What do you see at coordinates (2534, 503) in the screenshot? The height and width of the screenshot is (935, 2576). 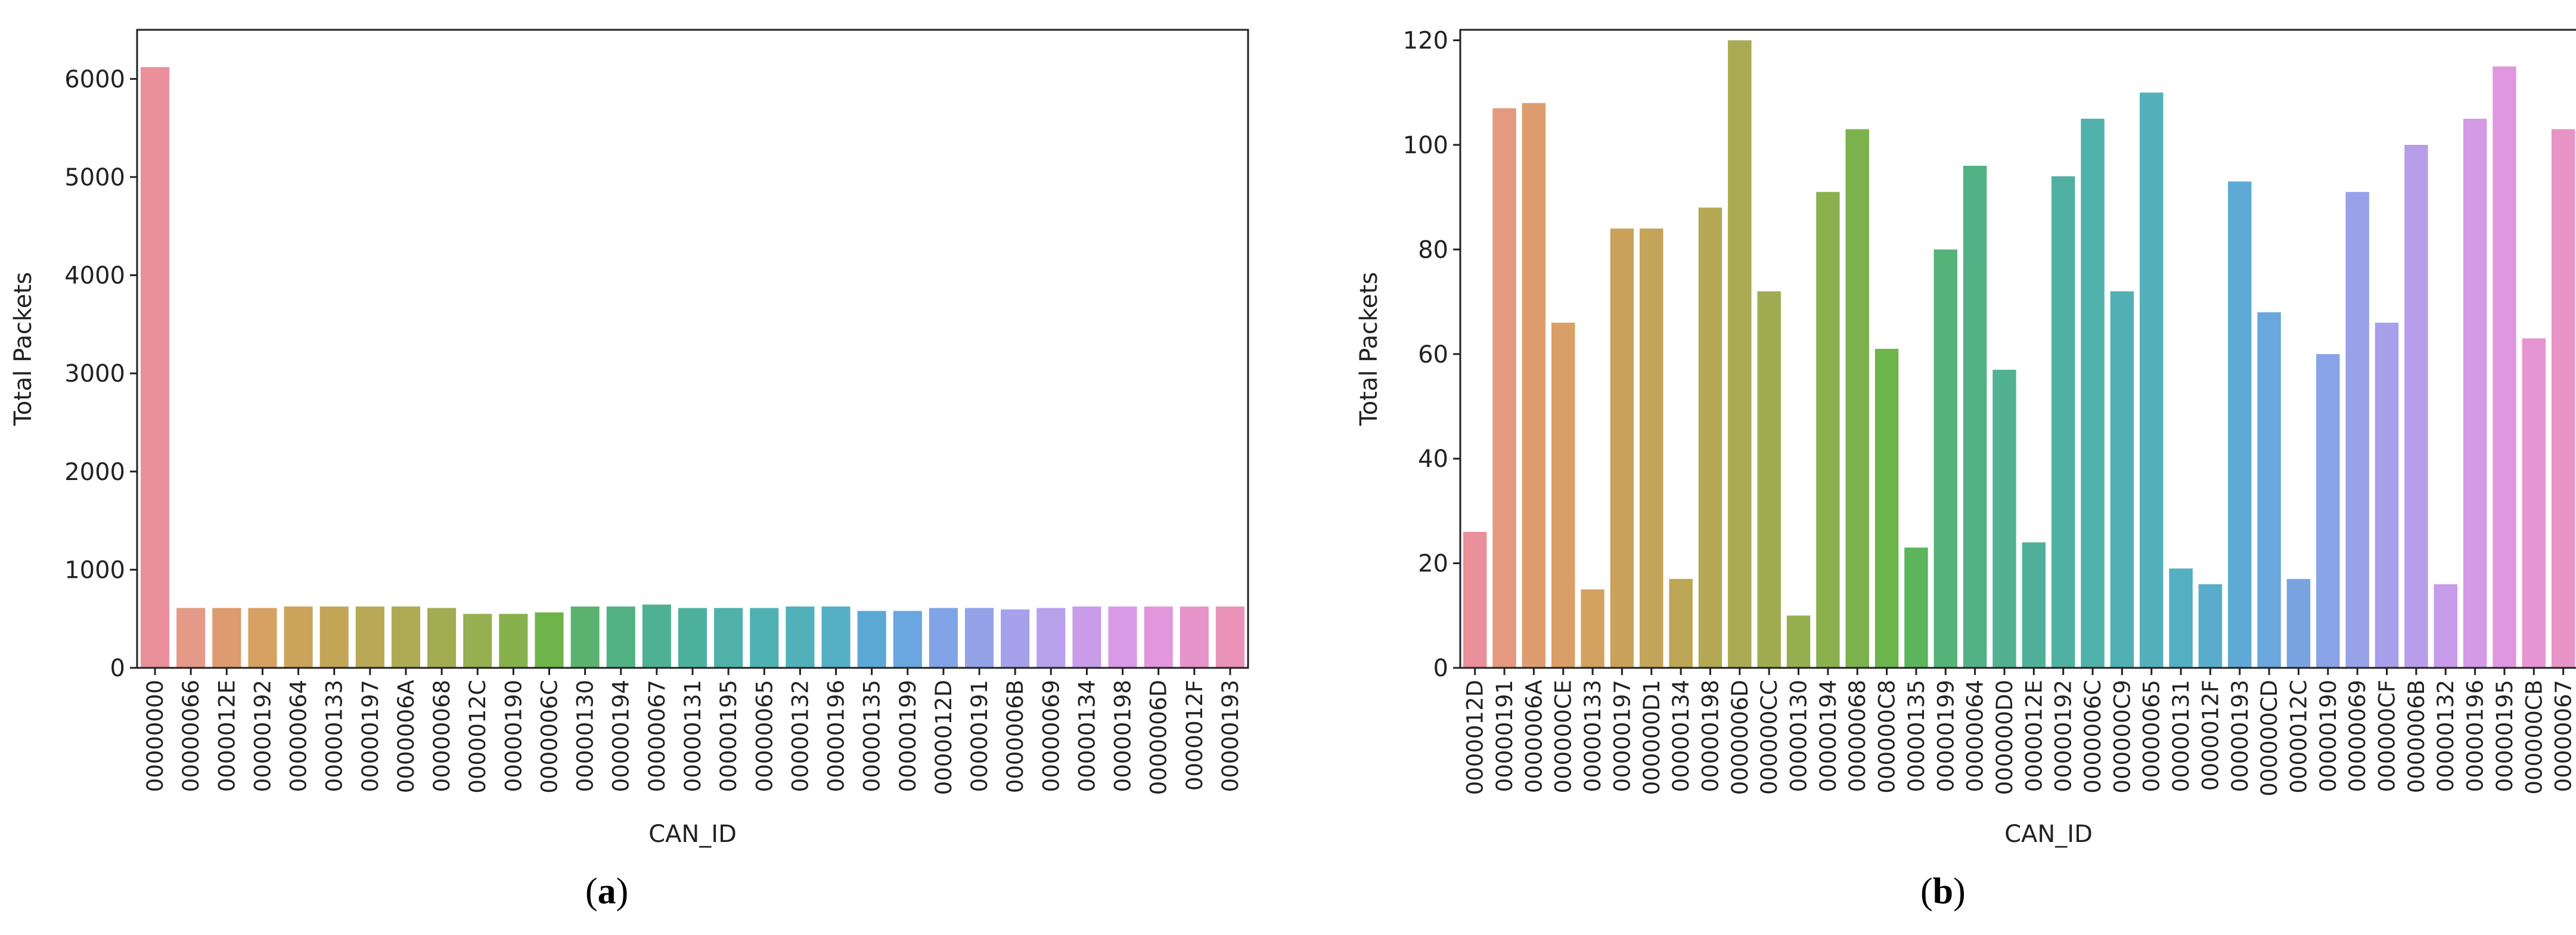 I see `bar-000000CB` at bounding box center [2534, 503].